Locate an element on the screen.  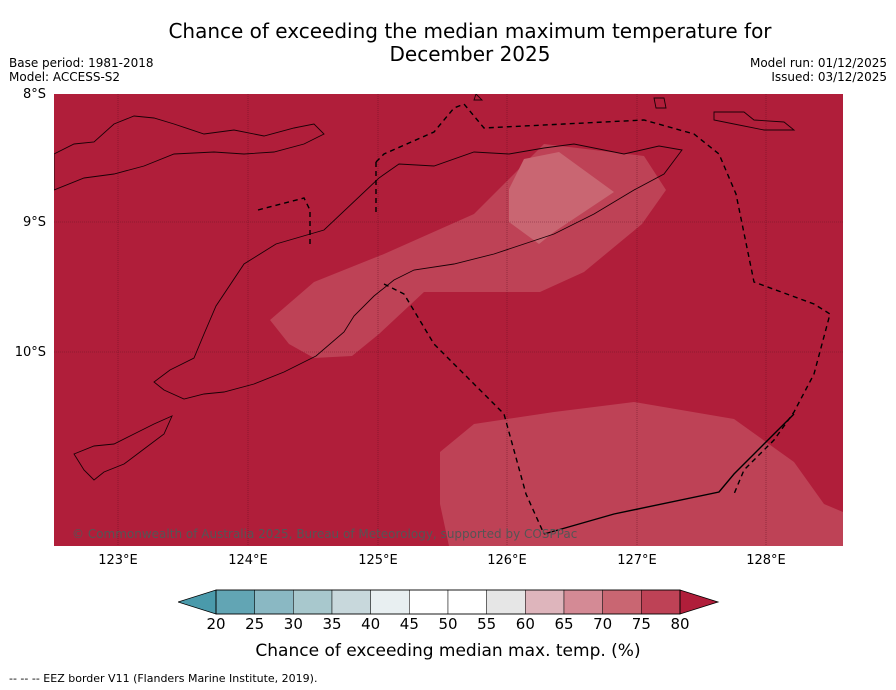
meta-right: Model run: 01/12/2025 Issued: 03/12/2025 is located at coordinates (818, 70).